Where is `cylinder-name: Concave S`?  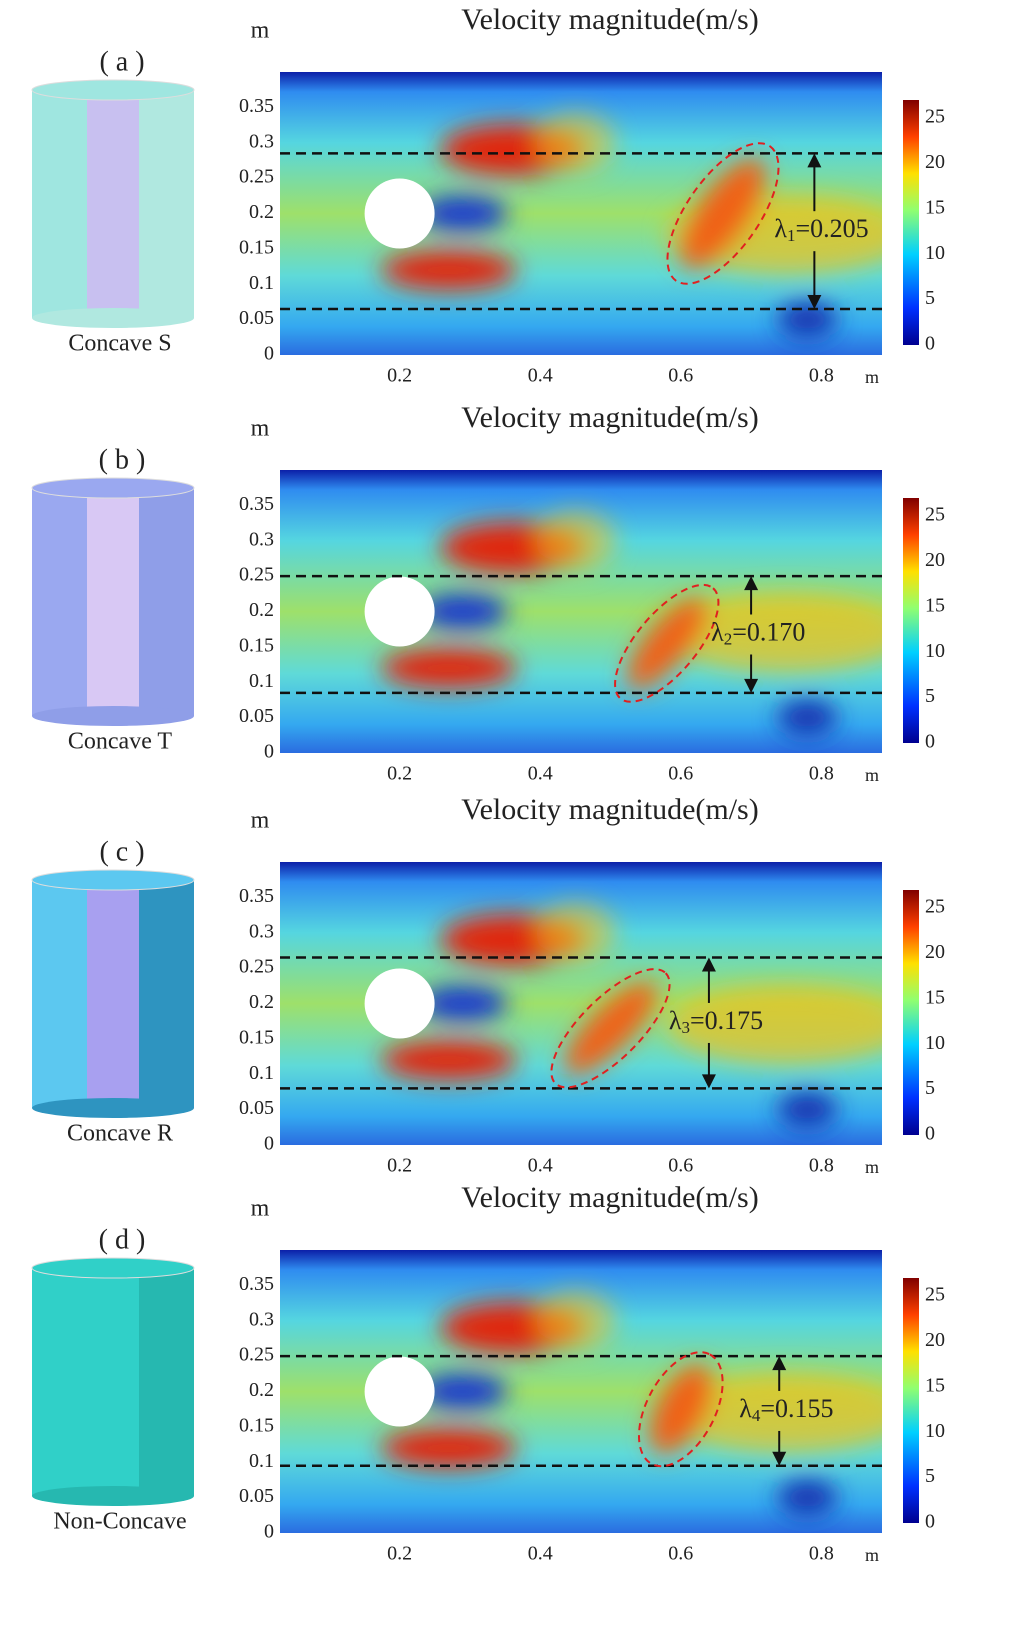 cylinder-name: Concave S is located at coordinates (119, 344).